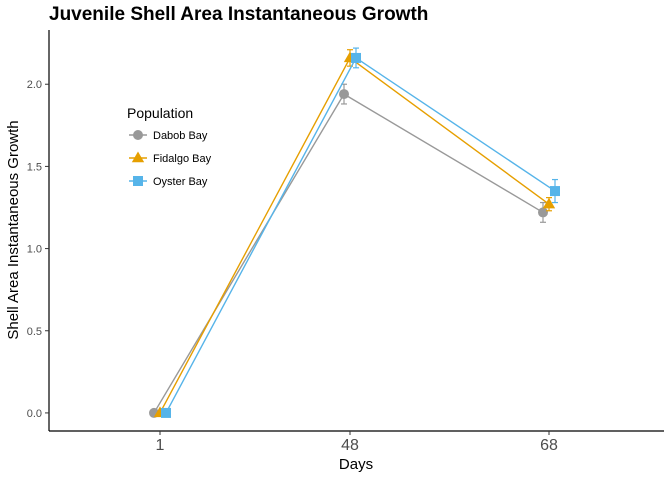  Describe the element at coordinates (238, 14) in the screenshot. I see `chart-title: Juvenile Shell Area Instantaneous Growth` at that location.